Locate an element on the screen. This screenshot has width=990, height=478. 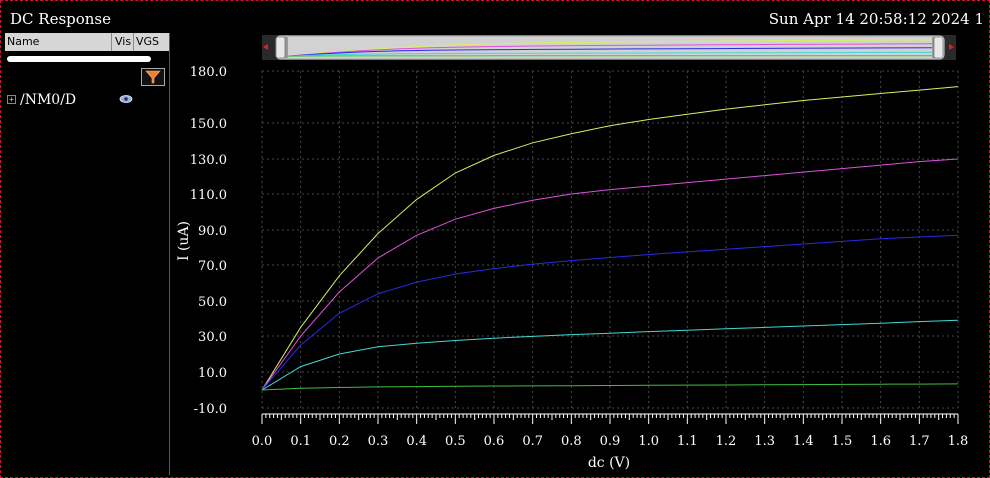
overview-scrollbar is located at coordinates (609, 47).